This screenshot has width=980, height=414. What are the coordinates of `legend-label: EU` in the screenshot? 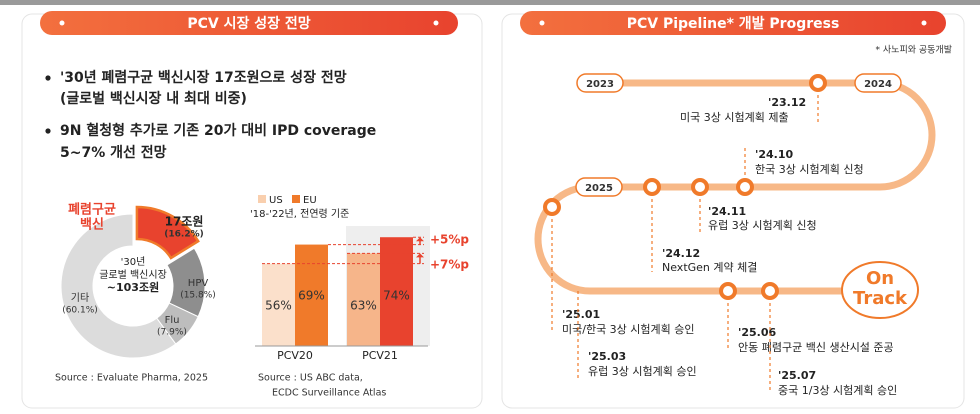 It's located at (310, 200).